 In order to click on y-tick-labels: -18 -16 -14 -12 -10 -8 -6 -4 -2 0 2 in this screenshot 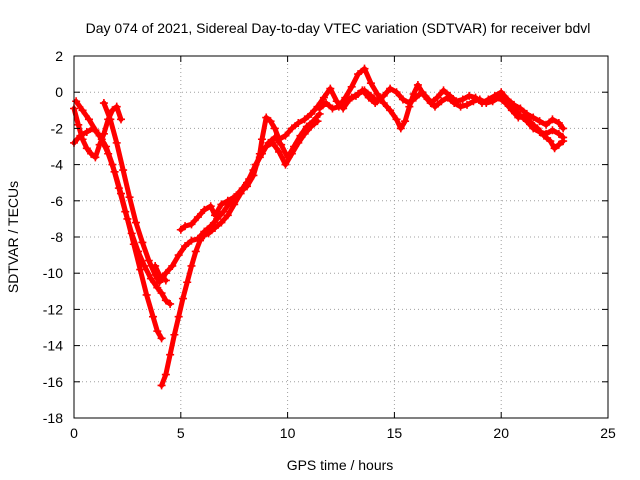, I will do `click(53, 237)`.